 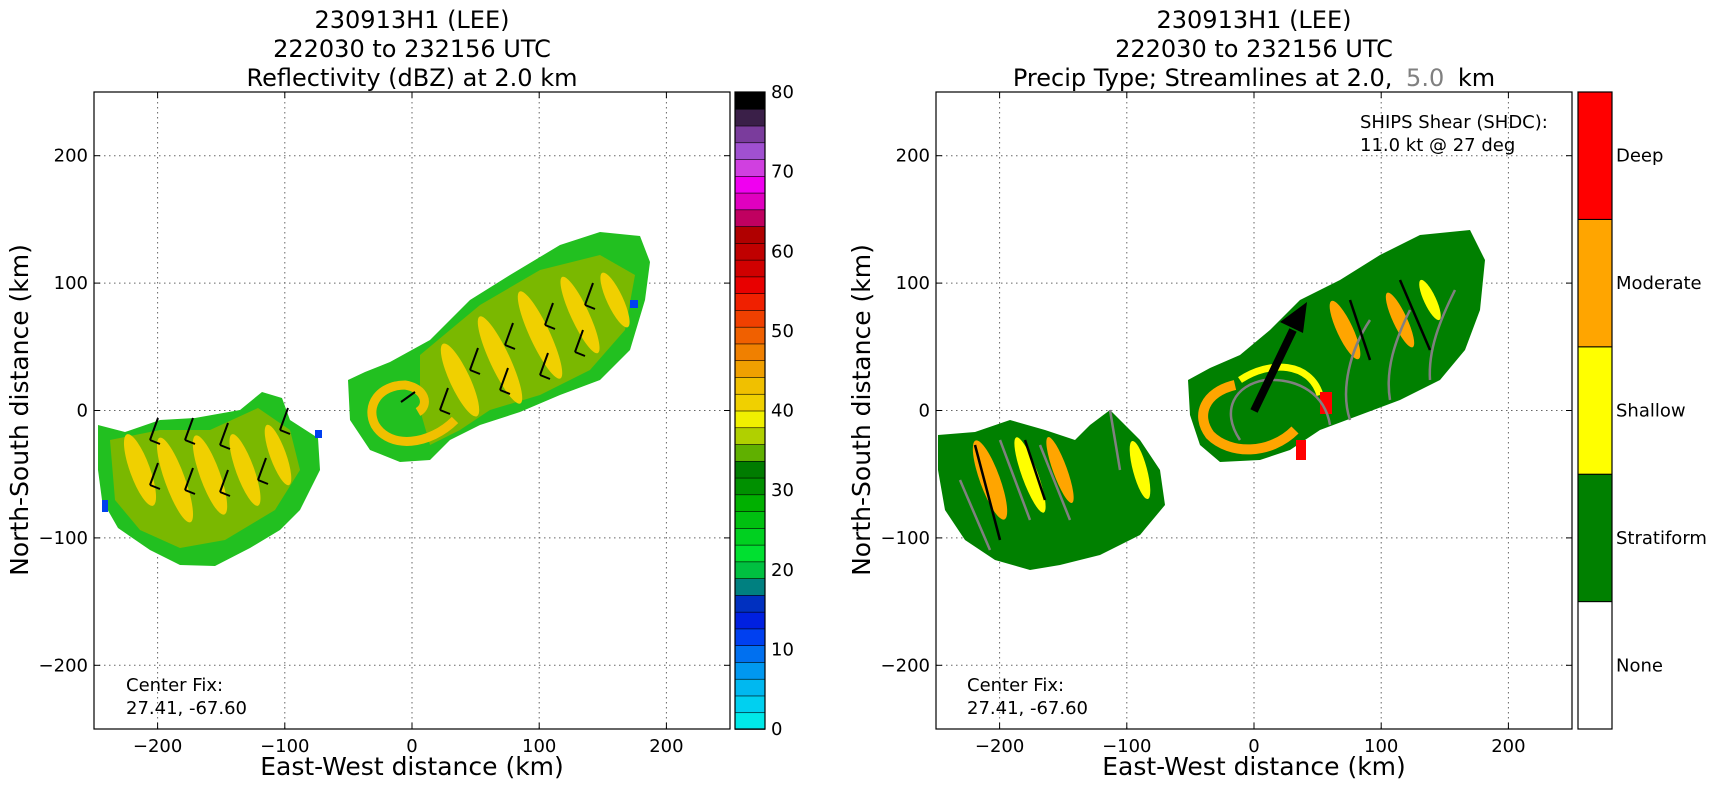 What do you see at coordinates (1595, 283) in the screenshot?
I see `category-swatch-moderate` at bounding box center [1595, 283].